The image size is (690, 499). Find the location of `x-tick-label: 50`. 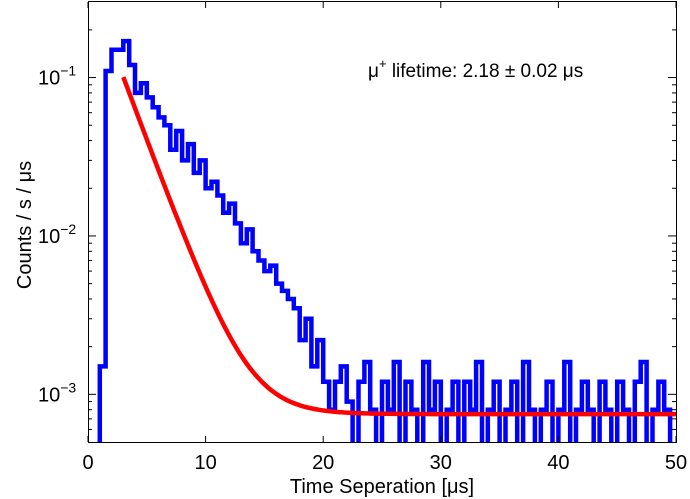

x-tick-label: 50 is located at coordinates (676, 463).